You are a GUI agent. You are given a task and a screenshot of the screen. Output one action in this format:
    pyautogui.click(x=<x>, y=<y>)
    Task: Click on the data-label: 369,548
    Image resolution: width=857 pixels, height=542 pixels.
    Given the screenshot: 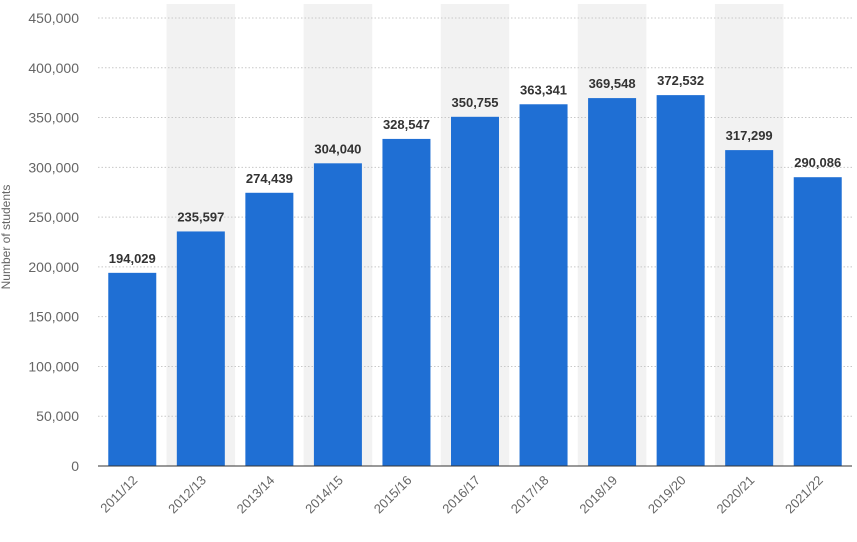 What is the action you would take?
    pyautogui.click(x=612, y=83)
    